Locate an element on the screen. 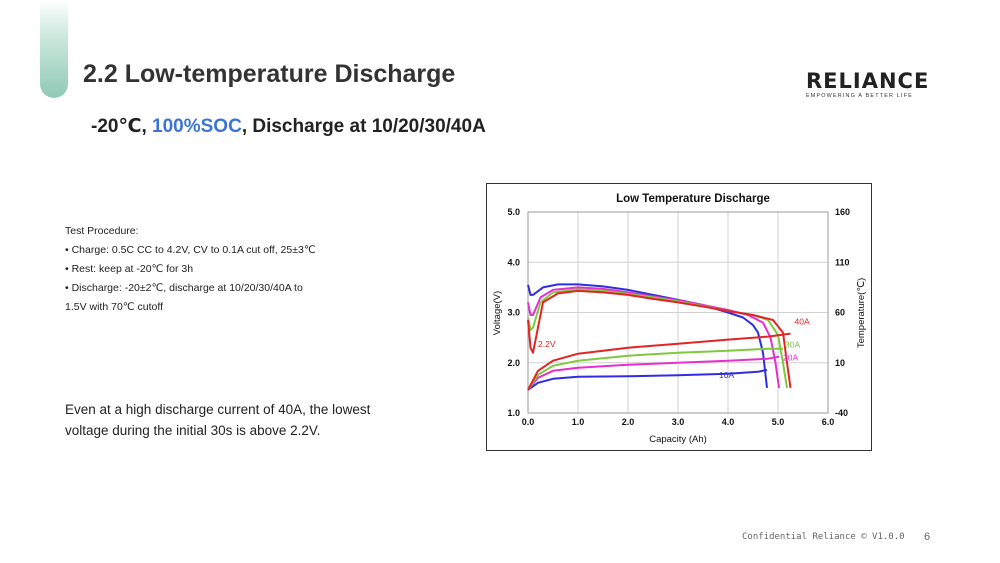  confidential-footer: Confidential Reliance © V1.0.0 is located at coordinates (823, 537).